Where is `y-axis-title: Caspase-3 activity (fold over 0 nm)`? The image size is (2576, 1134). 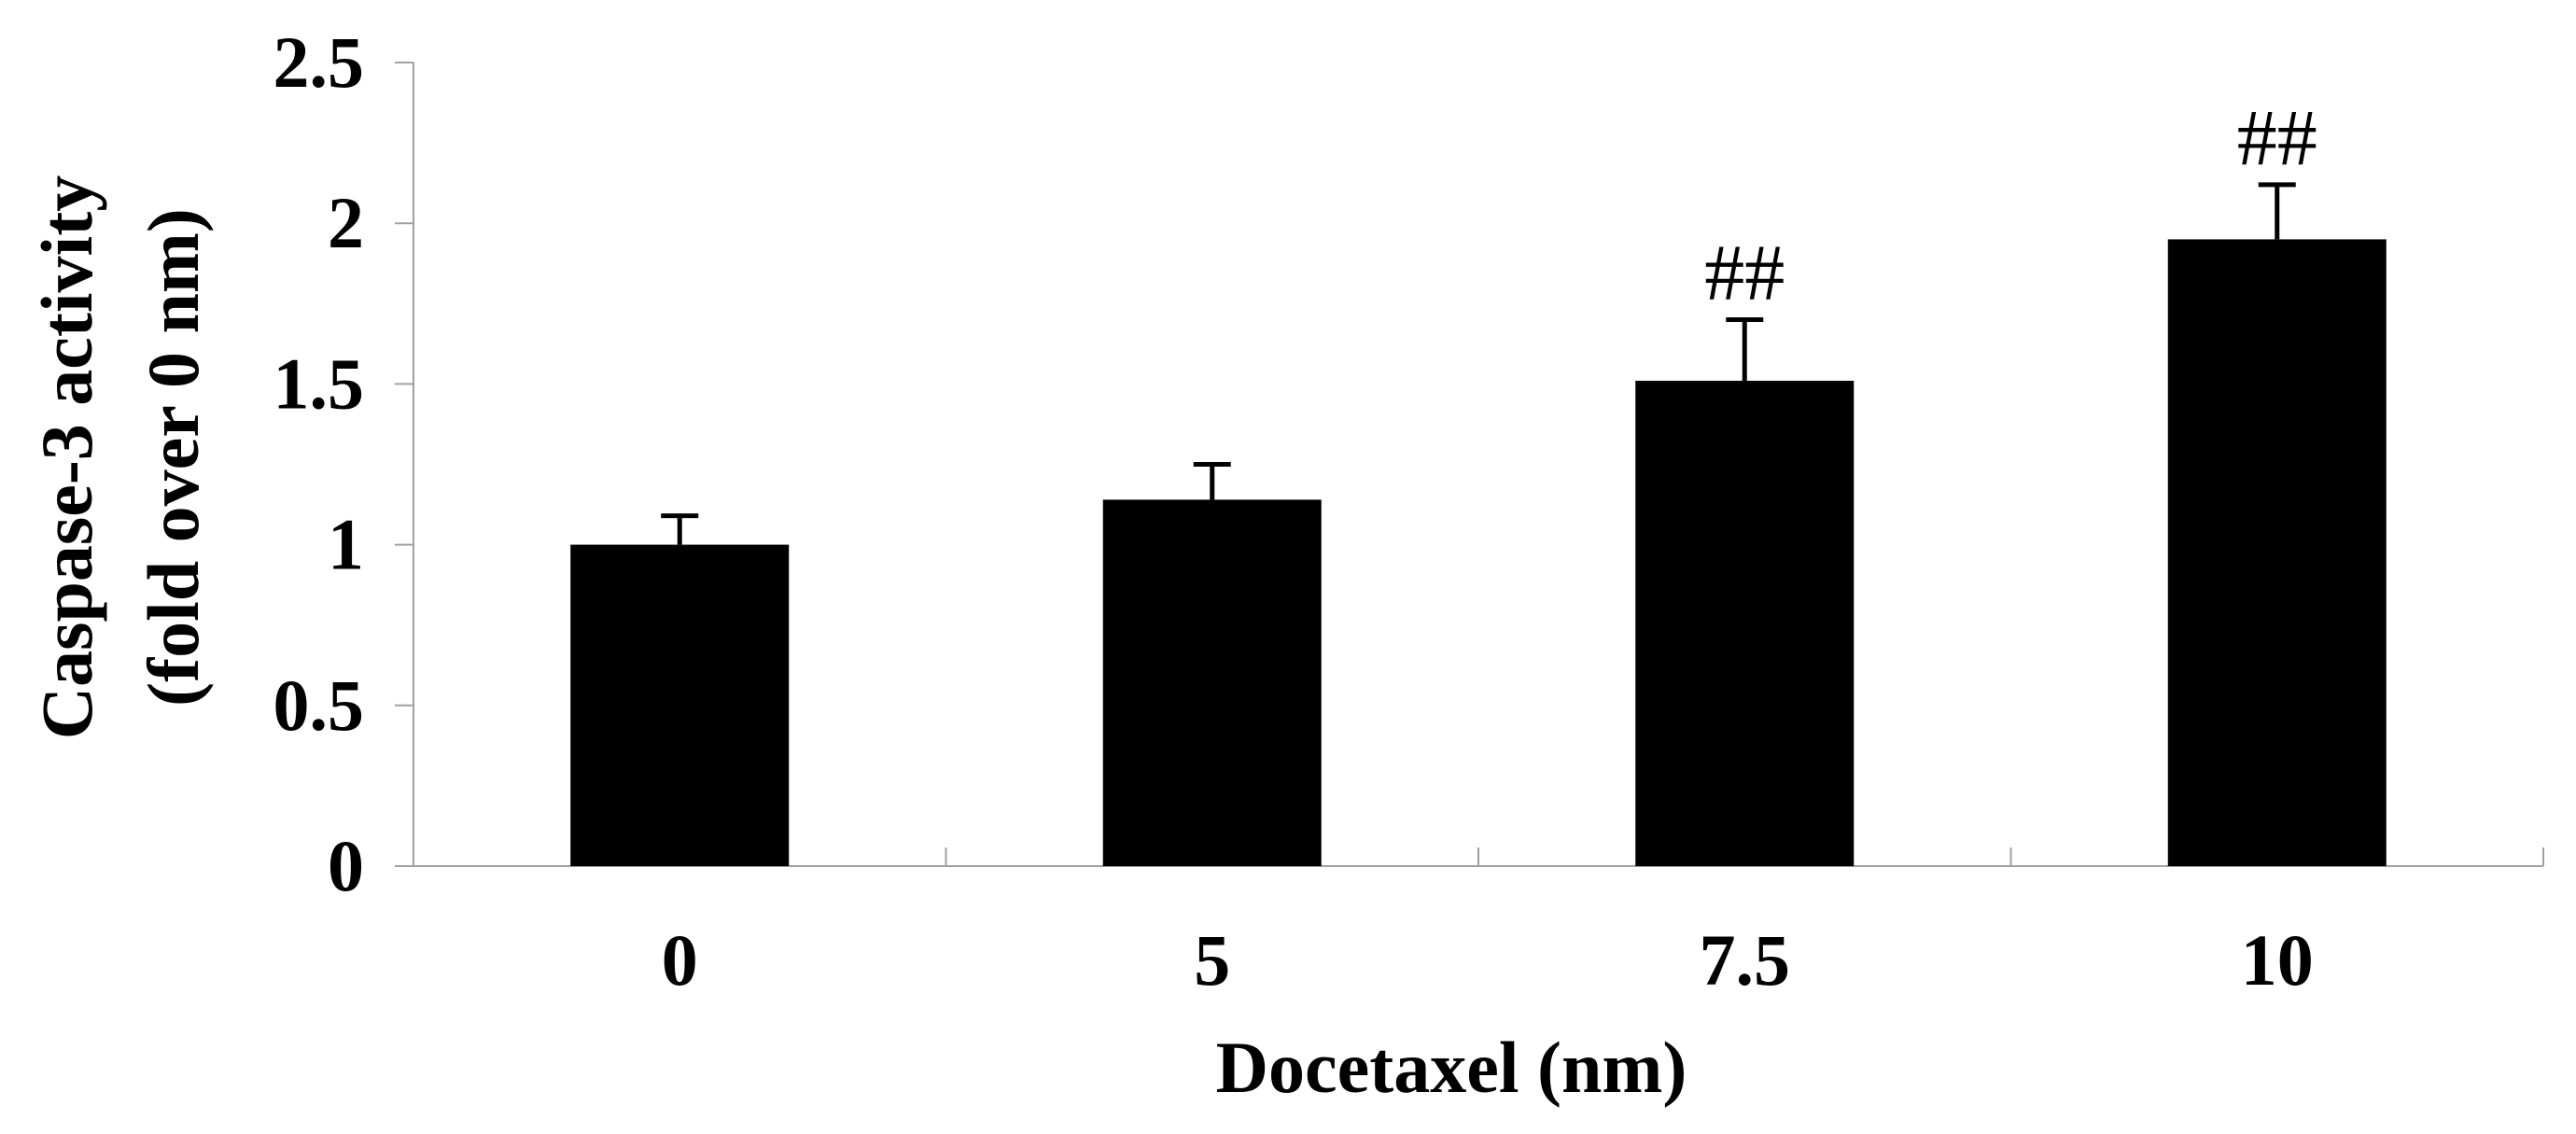 y-axis-title: Caspase-3 activity (fold over 0 nm) is located at coordinates (120, 457).